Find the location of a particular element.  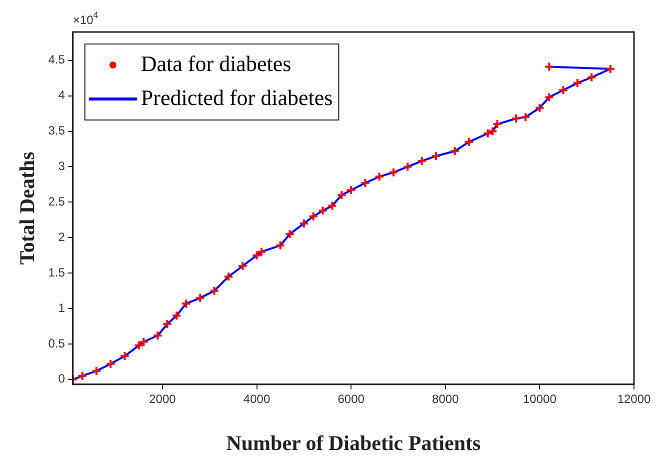

y-axis-title: Total Deaths is located at coordinates (27, 208).